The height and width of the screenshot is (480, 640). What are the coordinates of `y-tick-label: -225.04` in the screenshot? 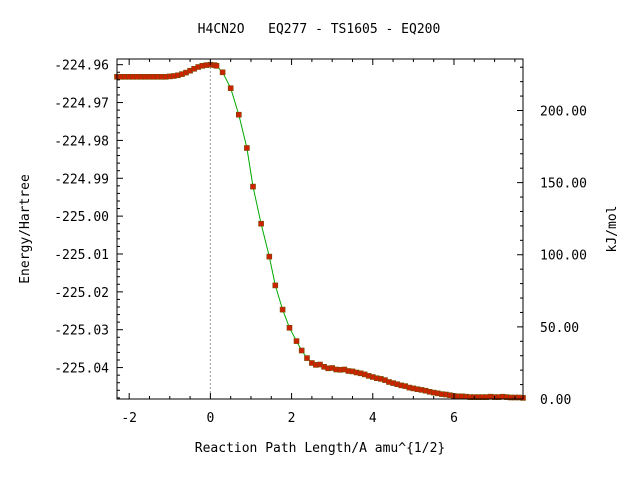 It's located at (81, 369).